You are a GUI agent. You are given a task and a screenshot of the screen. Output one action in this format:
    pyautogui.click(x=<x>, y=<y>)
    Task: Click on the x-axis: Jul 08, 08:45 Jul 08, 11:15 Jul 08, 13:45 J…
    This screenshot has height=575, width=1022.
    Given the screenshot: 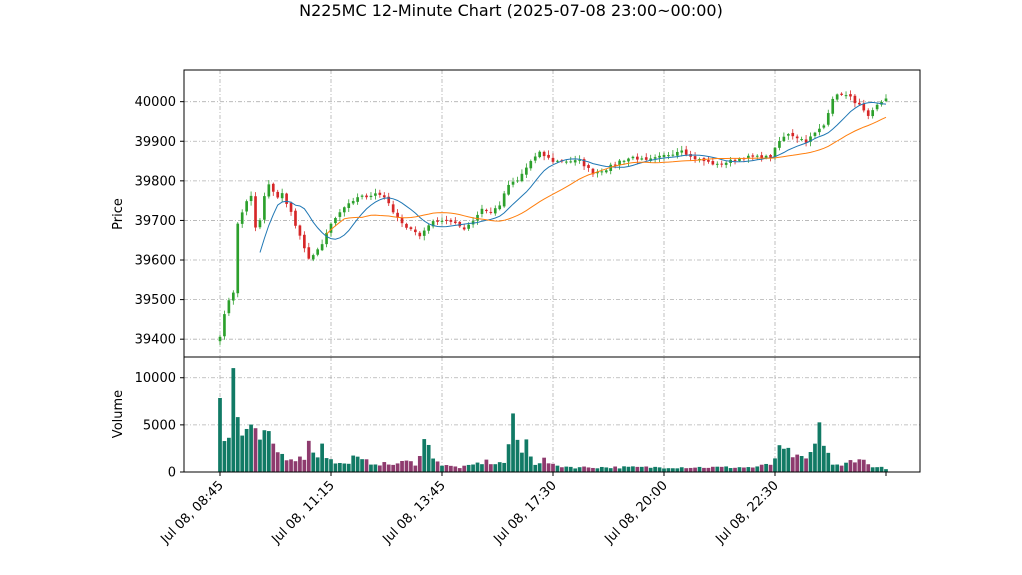 What is the action you would take?
    pyautogui.click(x=522, y=510)
    